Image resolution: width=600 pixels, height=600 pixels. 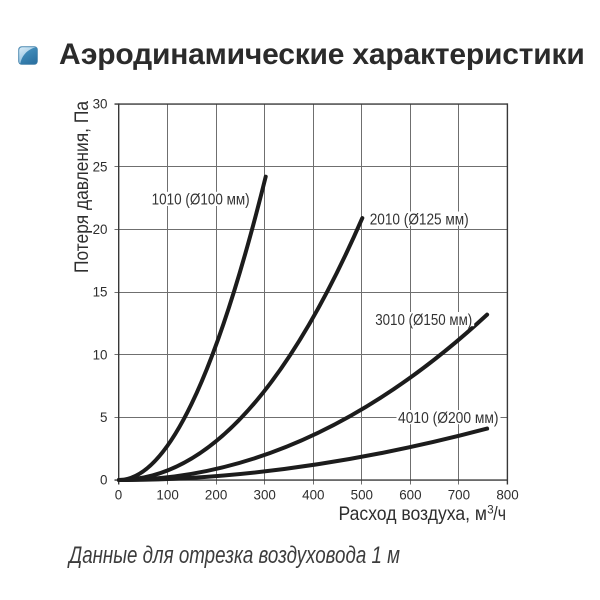 What do you see at coordinates (490, 511) in the screenshot?
I see `svg-text: 3` at bounding box center [490, 511].